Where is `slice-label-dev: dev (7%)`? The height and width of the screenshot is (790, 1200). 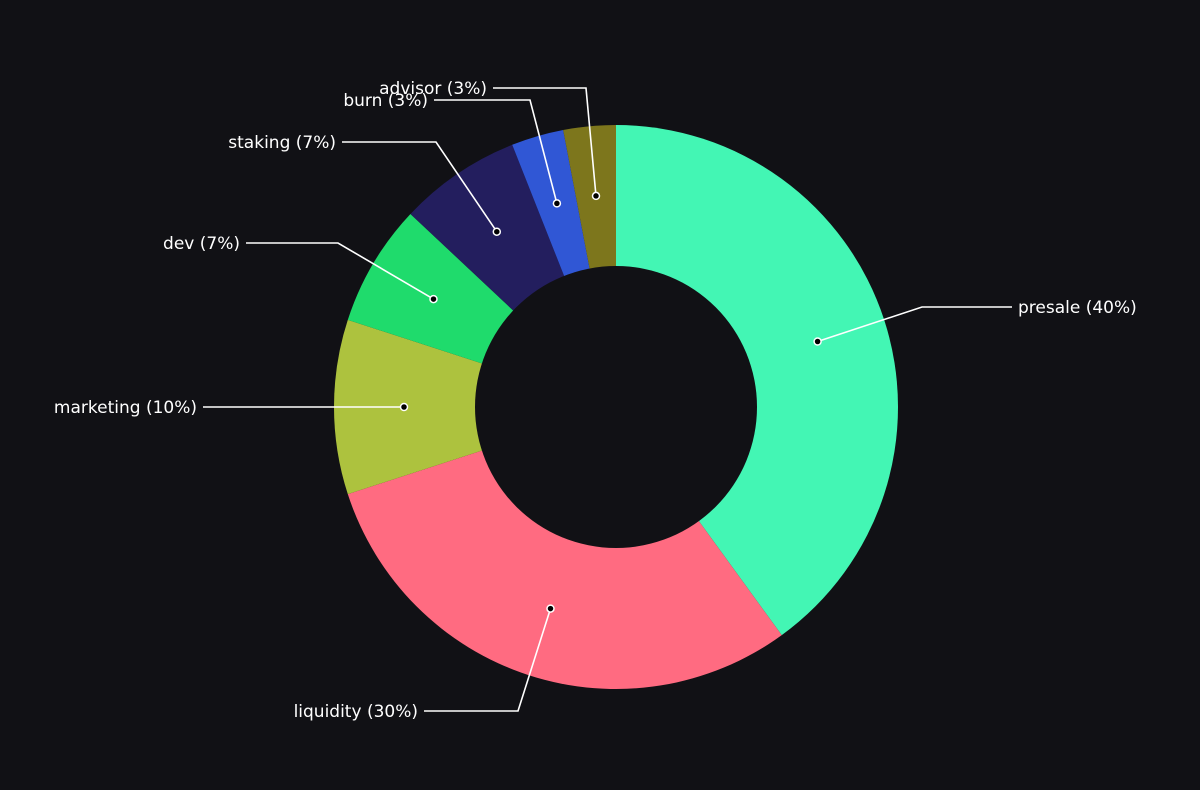
slice-label-dev: dev (7%) is located at coordinates (201, 244).